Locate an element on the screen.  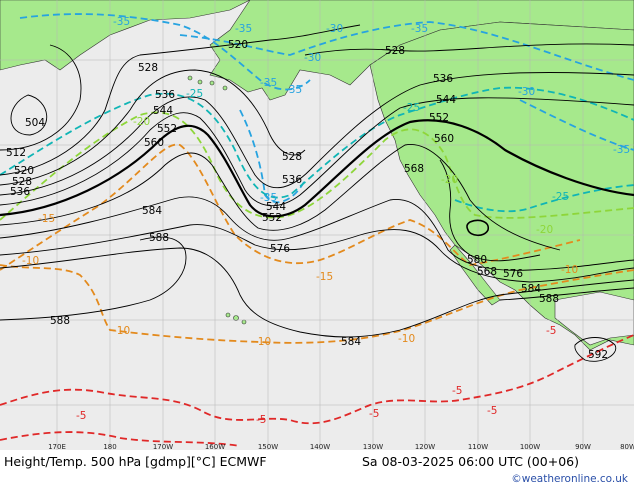
lon-tick: 170E is located at coordinates (57, 447).